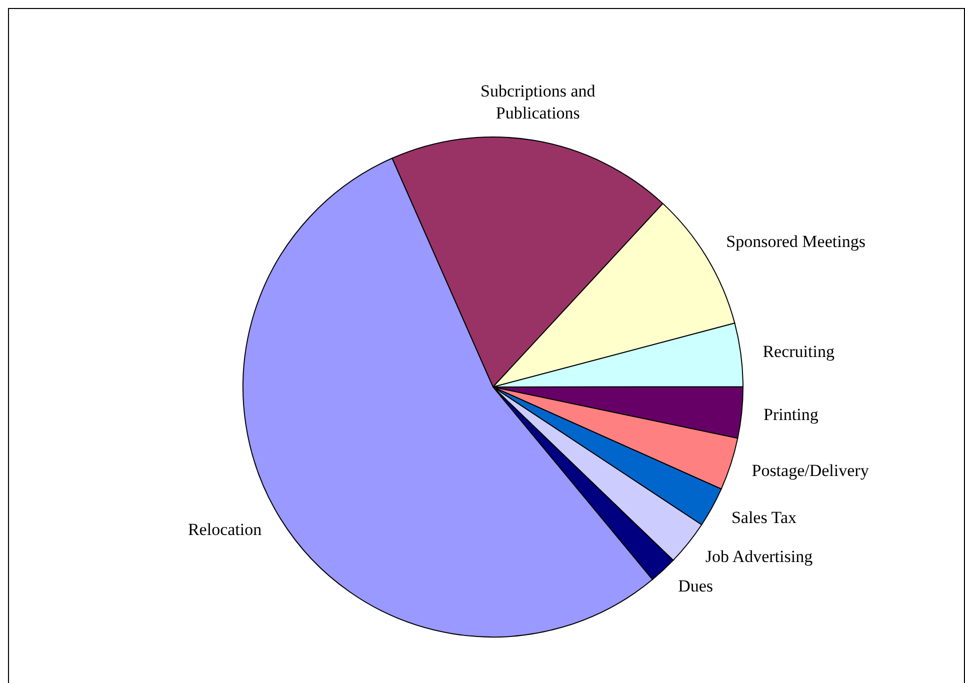 This screenshot has width=965, height=683. What do you see at coordinates (759, 556) in the screenshot?
I see `slice-label: Job Advertising` at bounding box center [759, 556].